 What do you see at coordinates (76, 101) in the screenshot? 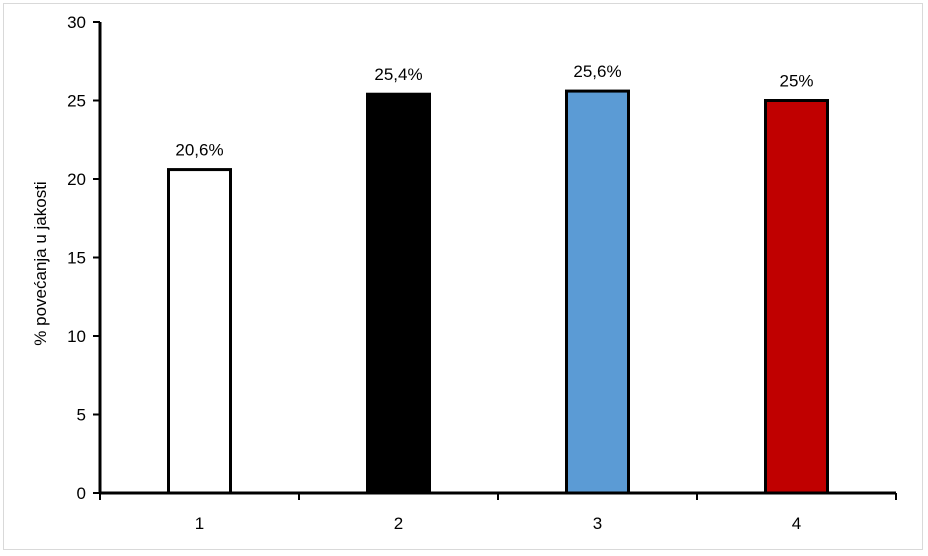
I see `y-tick-label: 25` at bounding box center [76, 101].